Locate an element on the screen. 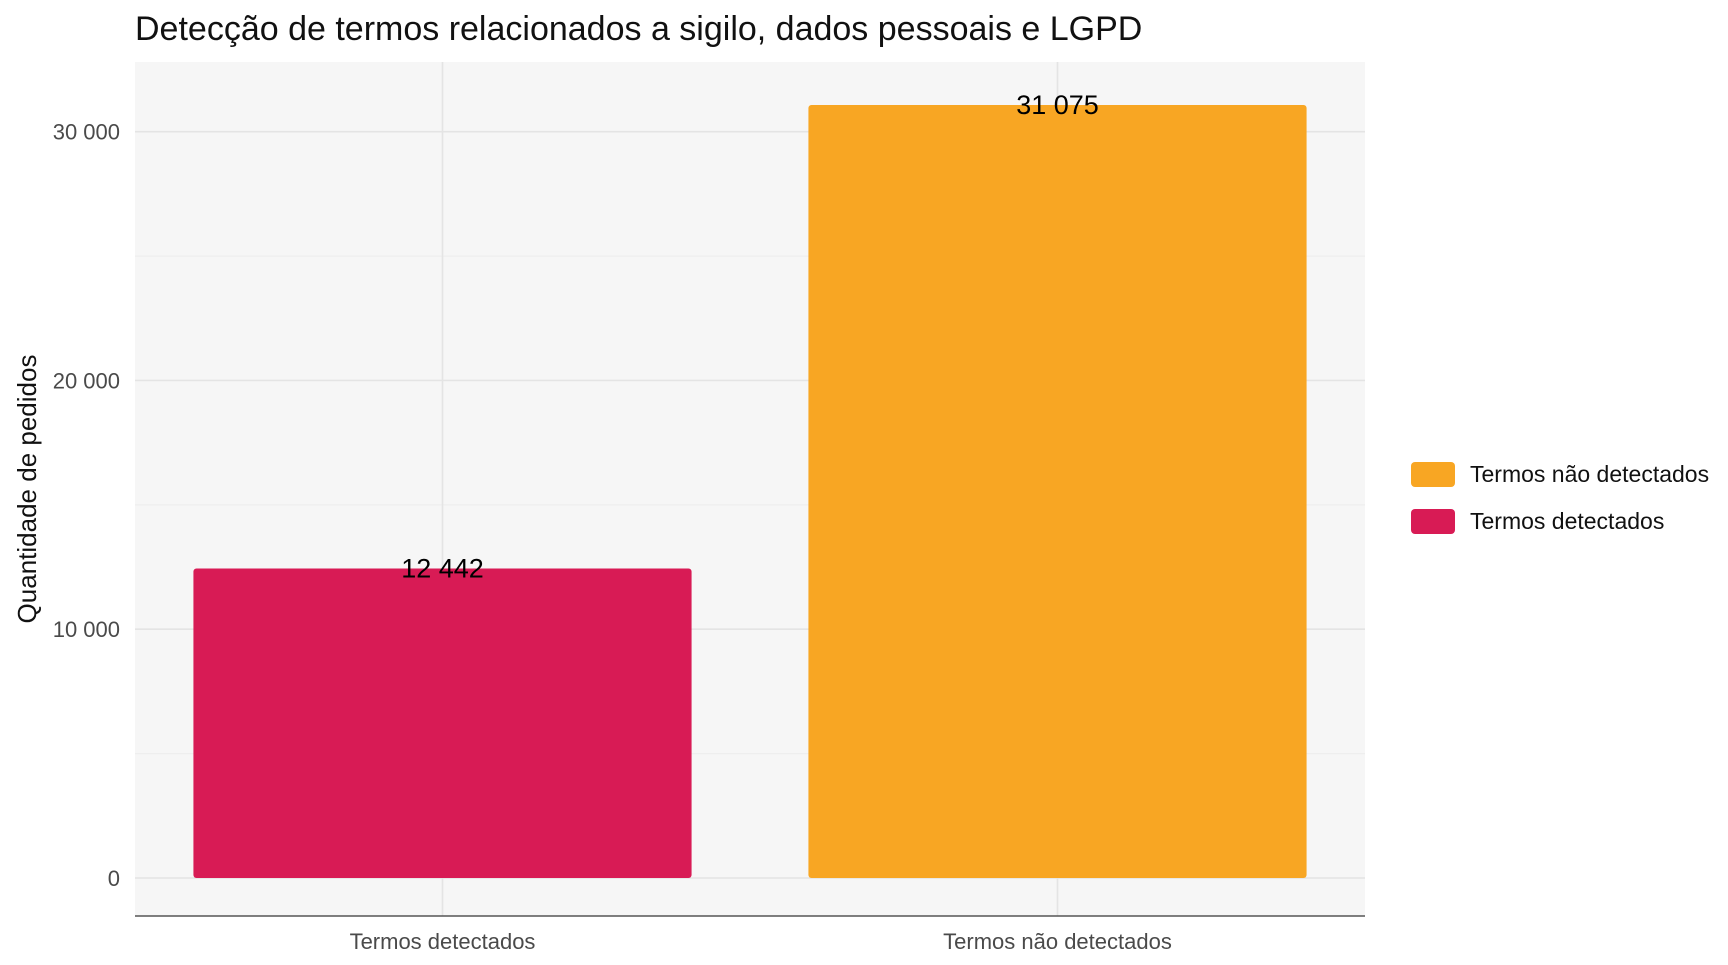 This screenshot has width=1728, height=965. y-axis-label: Quantidade de pedidos is located at coordinates (27, 489).